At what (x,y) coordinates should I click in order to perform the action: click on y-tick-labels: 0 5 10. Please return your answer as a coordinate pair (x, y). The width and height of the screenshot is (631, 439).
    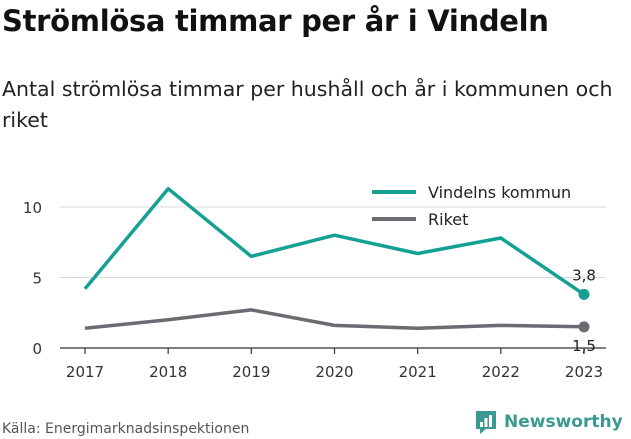
    Looking at the image, I should click on (32, 278).